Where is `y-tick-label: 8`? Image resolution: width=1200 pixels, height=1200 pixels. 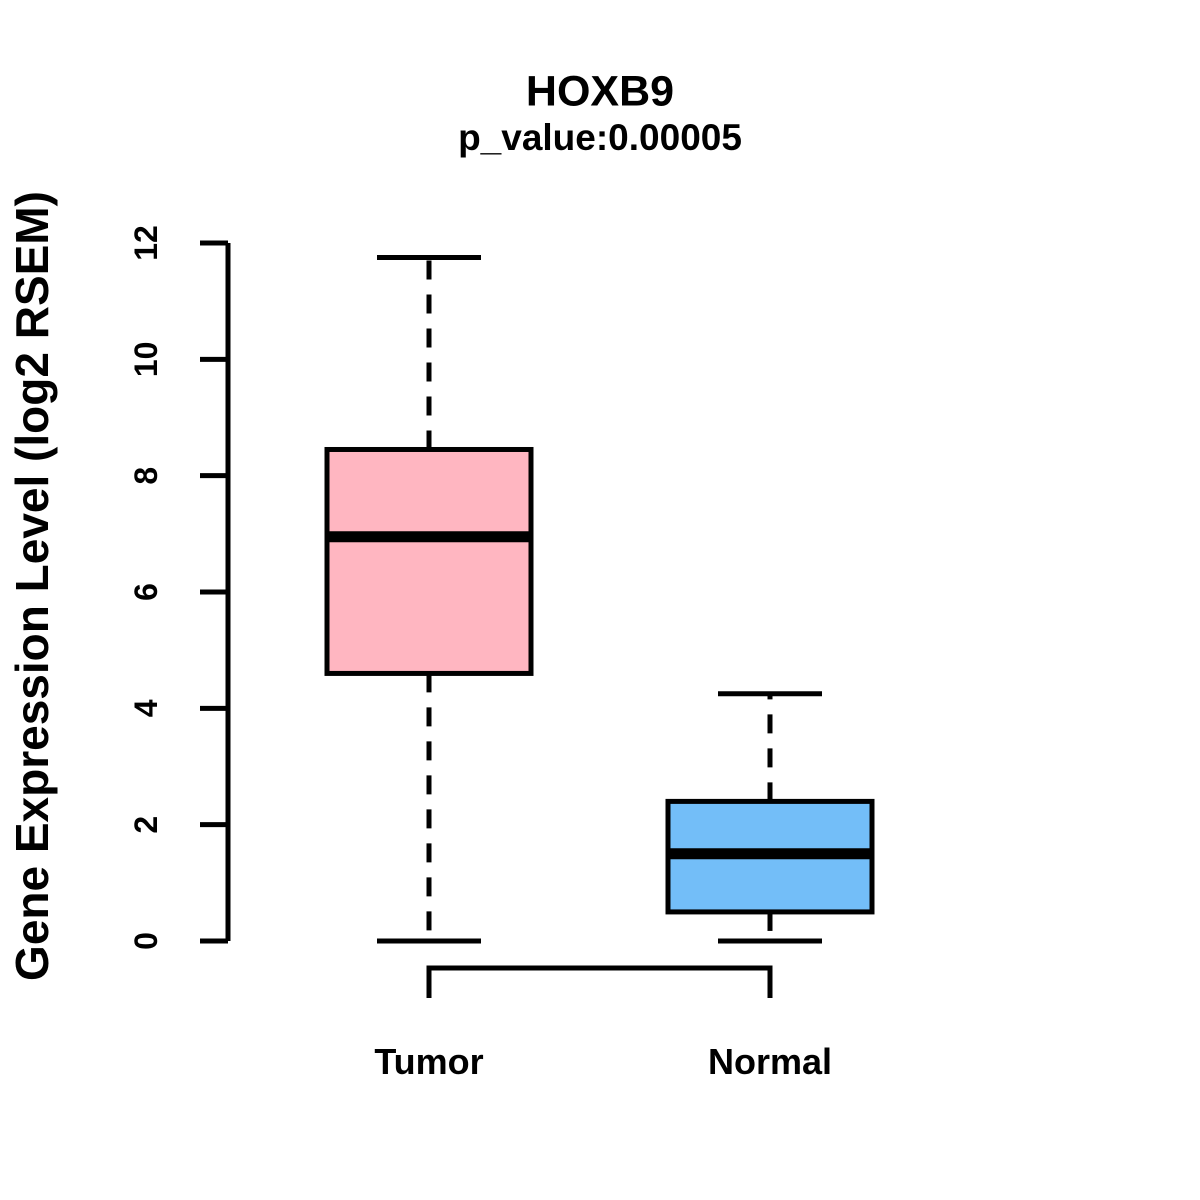
y-tick-label: 8 is located at coordinates (146, 476).